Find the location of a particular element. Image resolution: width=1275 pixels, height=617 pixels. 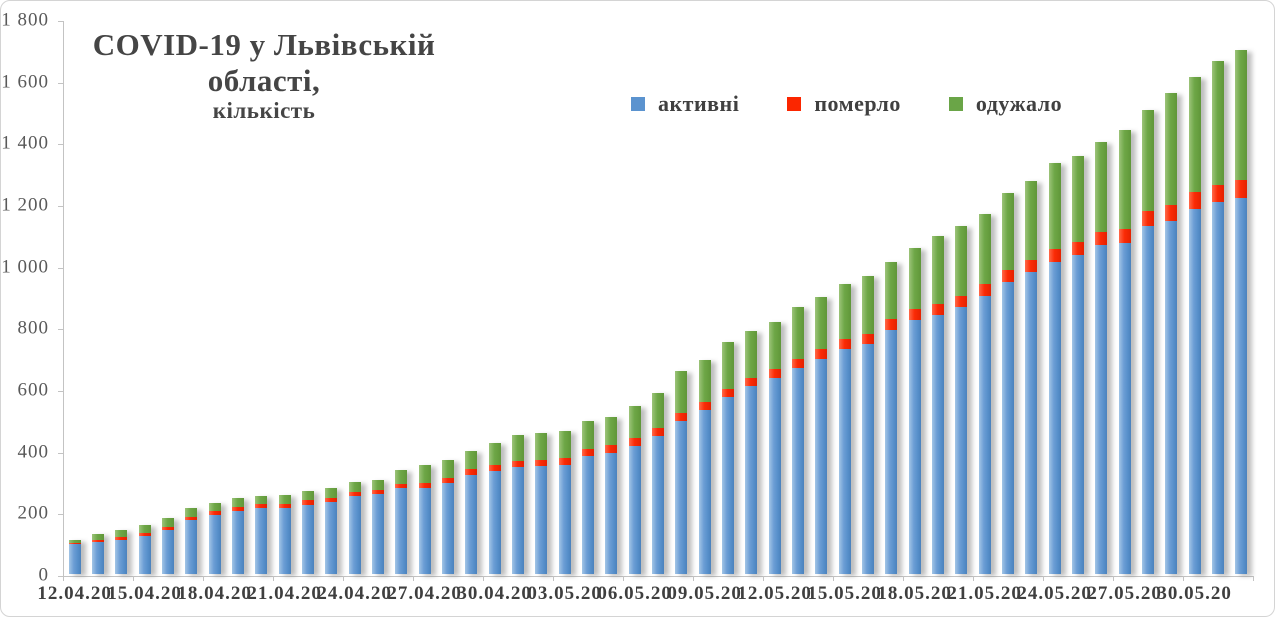

bar-02.05.20 is located at coordinates (541, 503).